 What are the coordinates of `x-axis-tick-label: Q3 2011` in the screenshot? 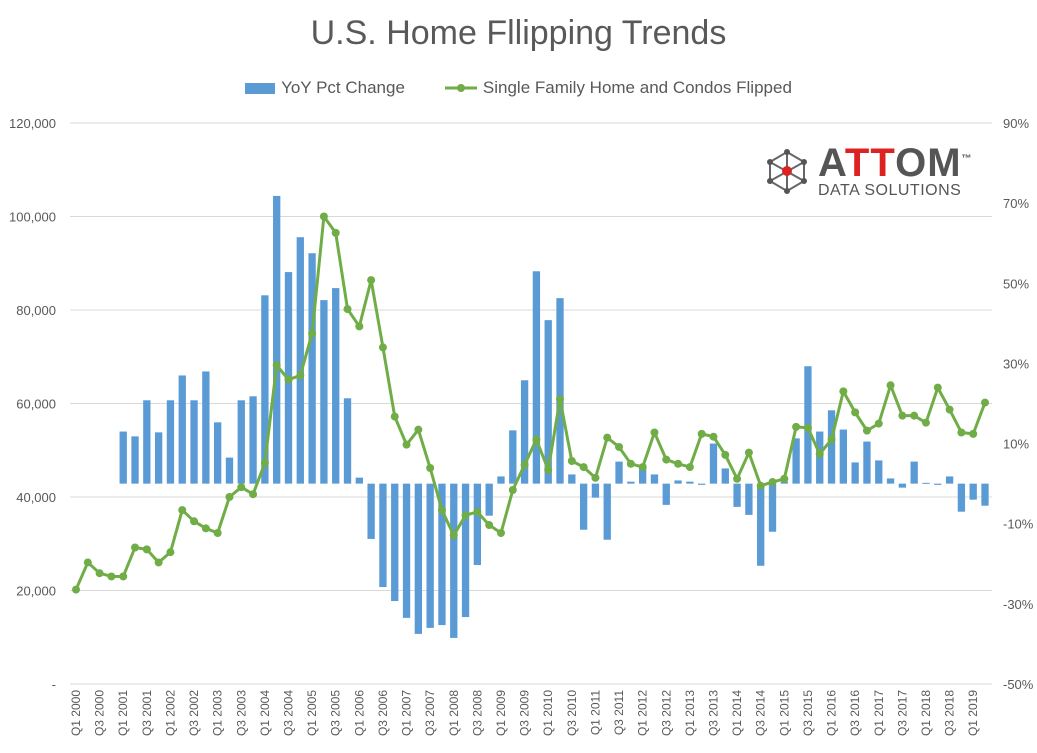 It's located at (619, 712).